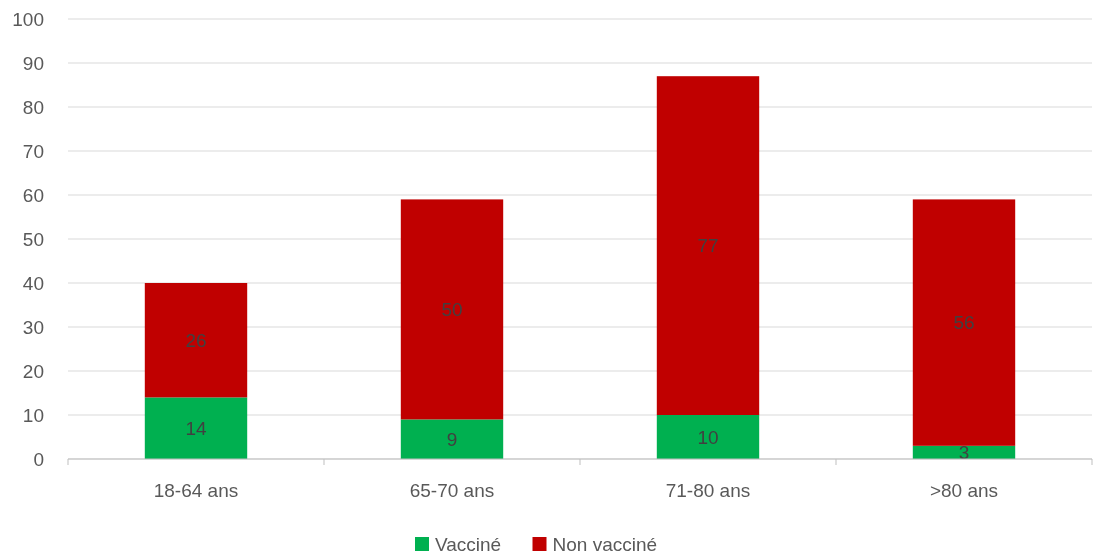 This screenshot has height=554, width=1107. I want to click on x-tick-label: 18-64 ans, so click(196, 490).